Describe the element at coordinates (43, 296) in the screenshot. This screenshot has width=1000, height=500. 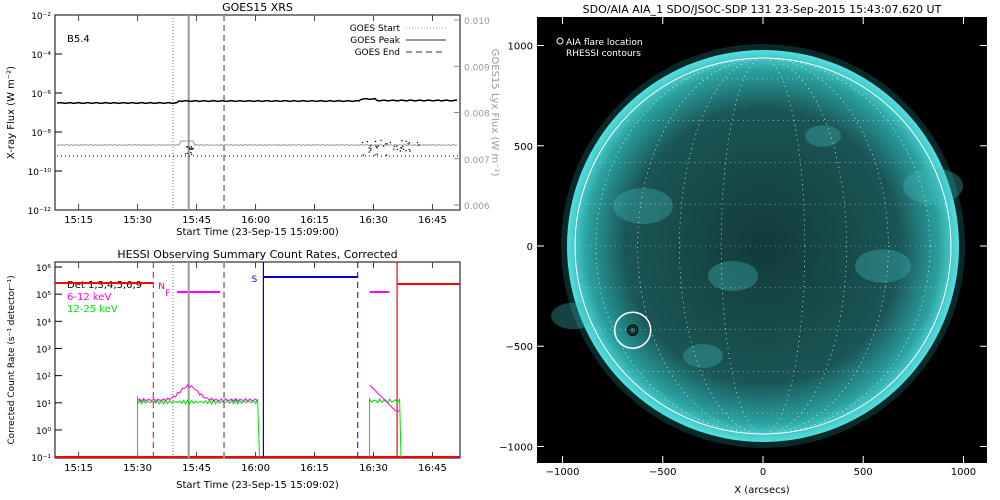
I see `y-tick-label: 10⁵` at that location.